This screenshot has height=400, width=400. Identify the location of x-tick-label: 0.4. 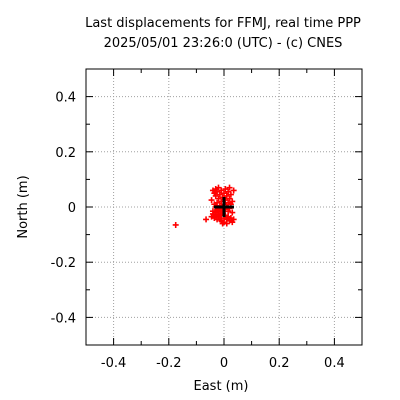
(334, 363).